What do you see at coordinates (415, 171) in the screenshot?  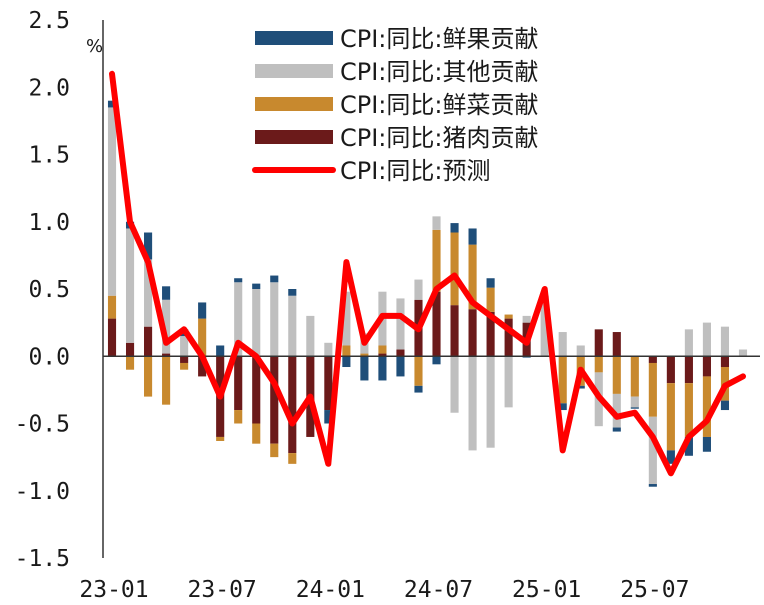 I see `legend-label: CPI:同比:预测` at bounding box center [415, 171].